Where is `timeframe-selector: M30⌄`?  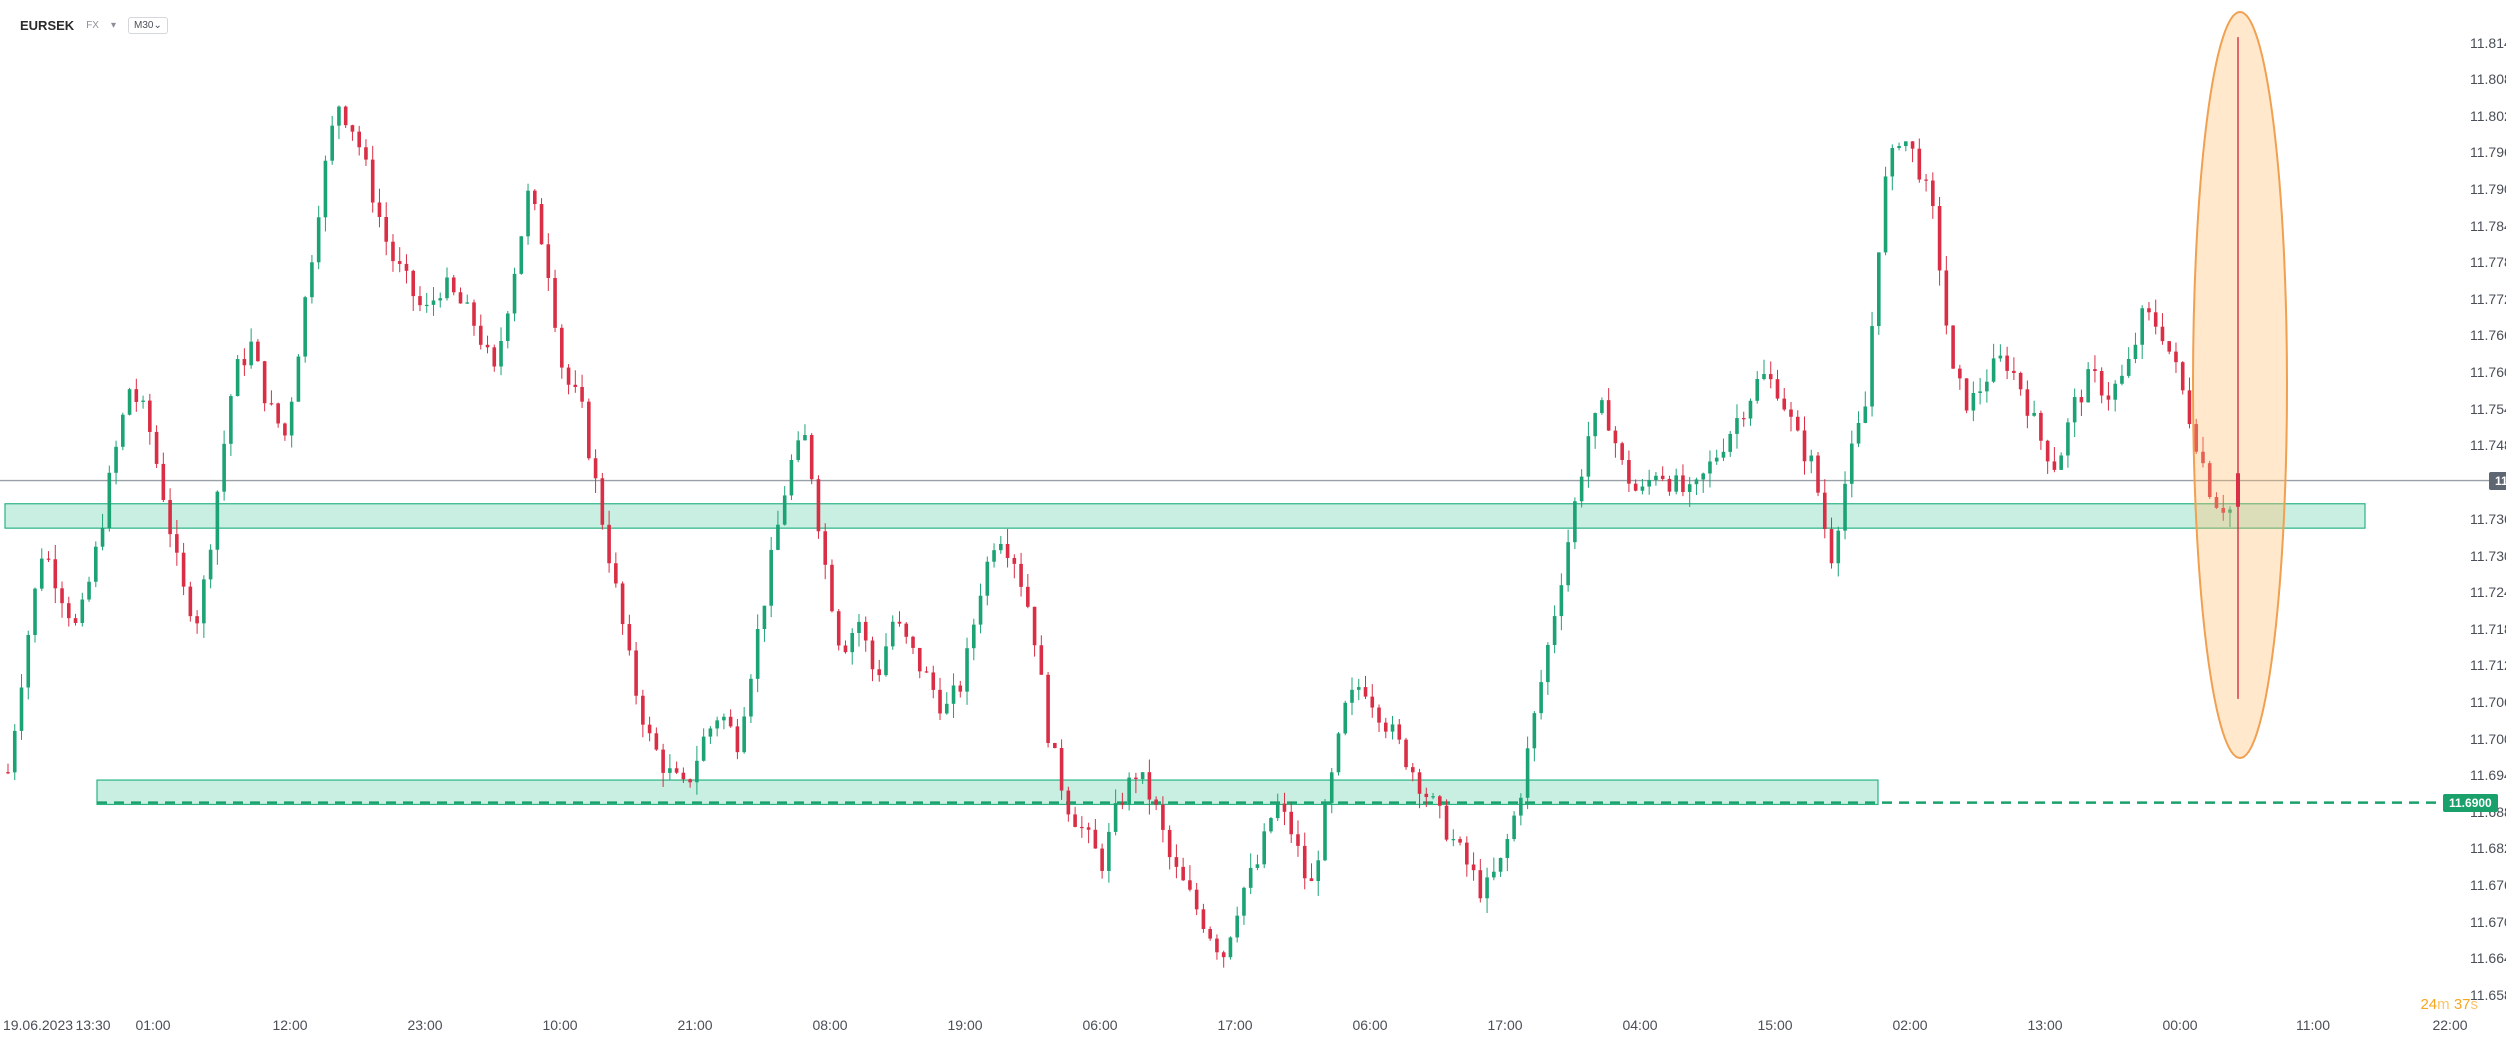 timeframe-selector: M30⌄ is located at coordinates (148, 25).